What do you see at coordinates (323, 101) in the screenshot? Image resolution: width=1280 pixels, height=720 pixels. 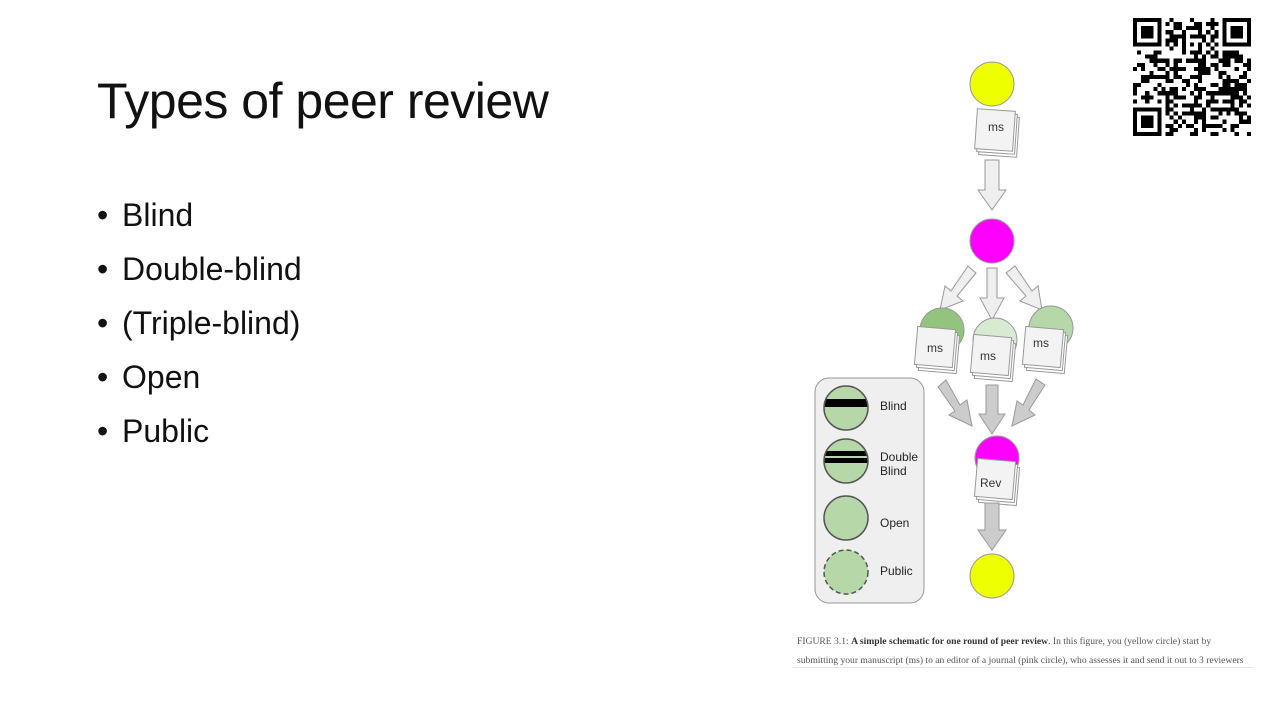 I see `slide-title: Types of peer review` at bounding box center [323, 101].